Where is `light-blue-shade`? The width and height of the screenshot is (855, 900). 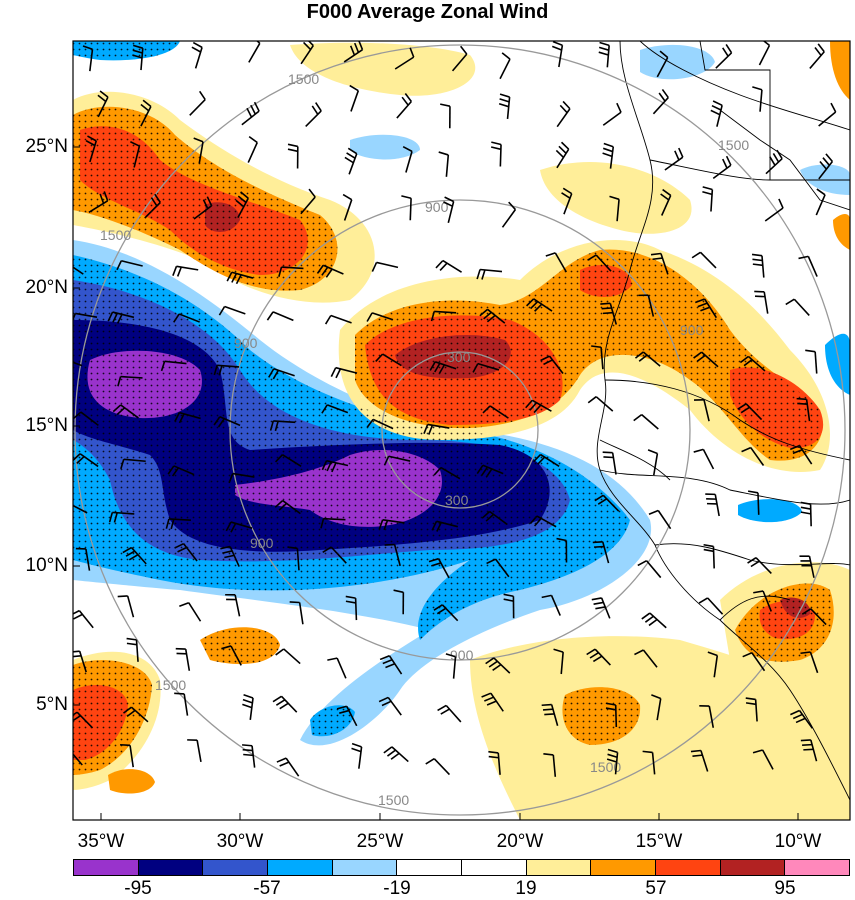 light-blue-shade is located at coordinates (677, 62).